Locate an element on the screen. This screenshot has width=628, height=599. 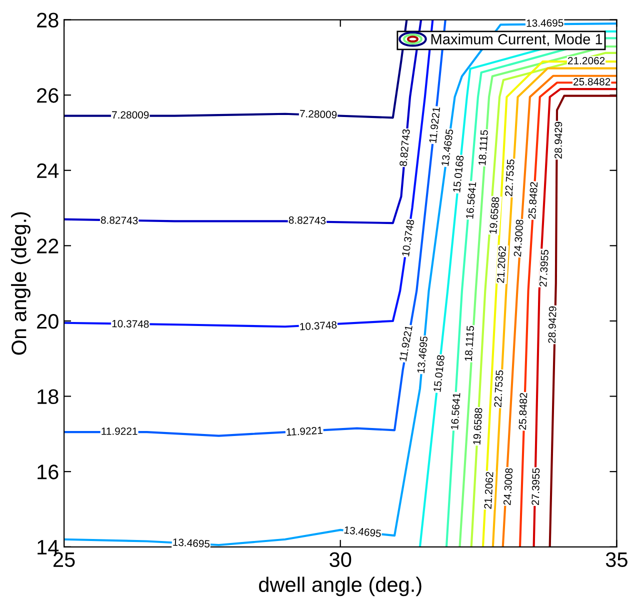
y-tick-label: 26 is located at coordinates (47, 95).